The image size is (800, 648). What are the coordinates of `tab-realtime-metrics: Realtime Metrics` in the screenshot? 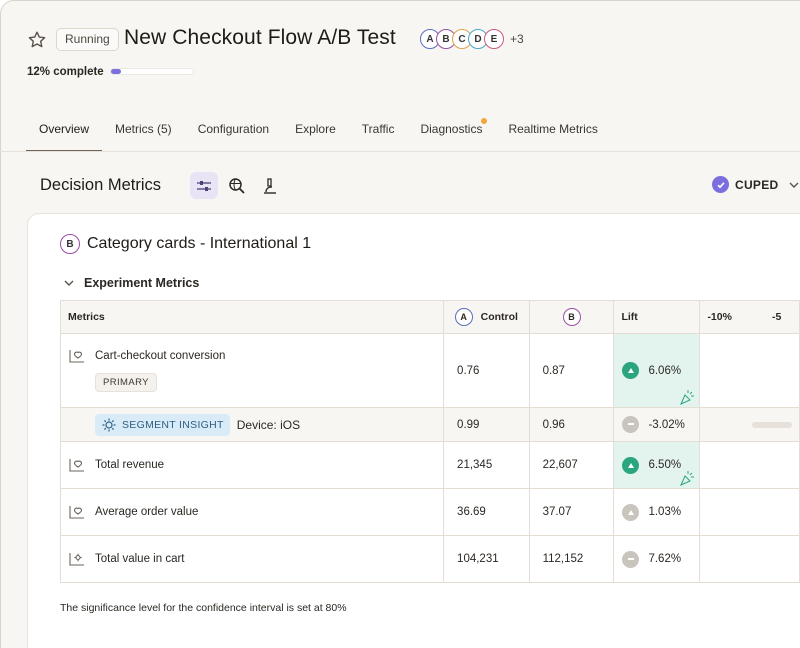 It's located at (553, 129).